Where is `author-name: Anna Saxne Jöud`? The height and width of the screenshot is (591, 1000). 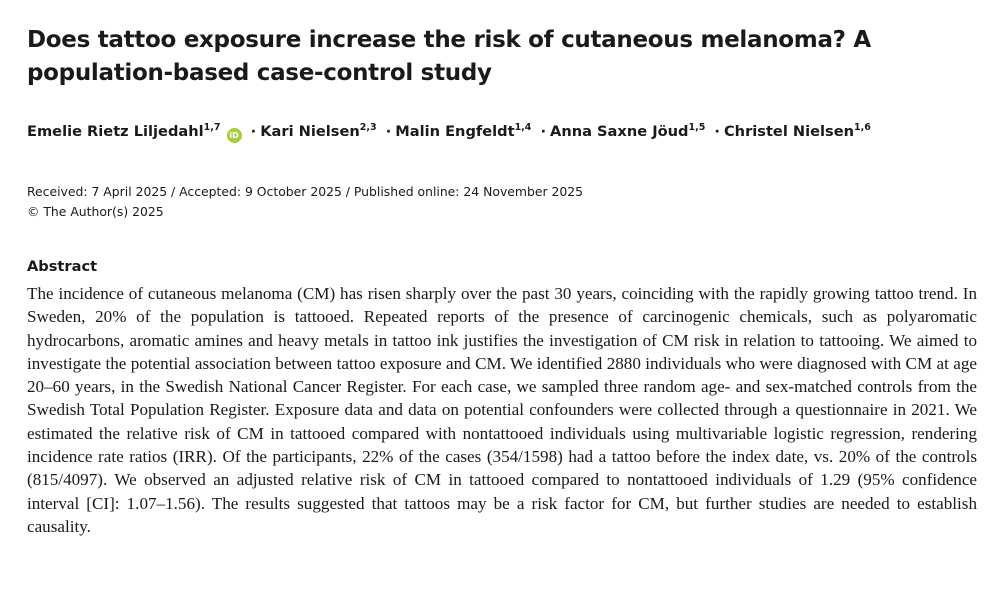
author-name: Anna Saxne Jöud is located at coordinates (619, 131).